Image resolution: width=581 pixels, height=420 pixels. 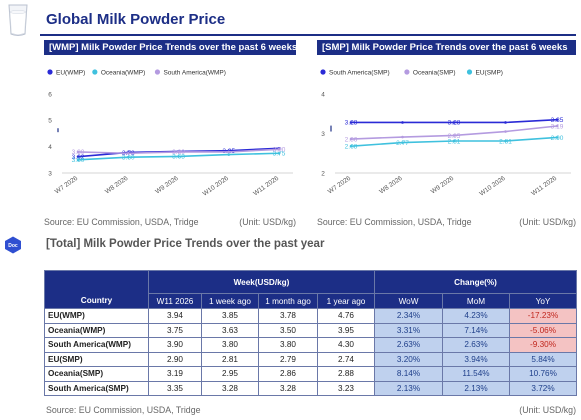 I want to click on smp-series-2-label-2: 2.81, so click(x=454, y=141).